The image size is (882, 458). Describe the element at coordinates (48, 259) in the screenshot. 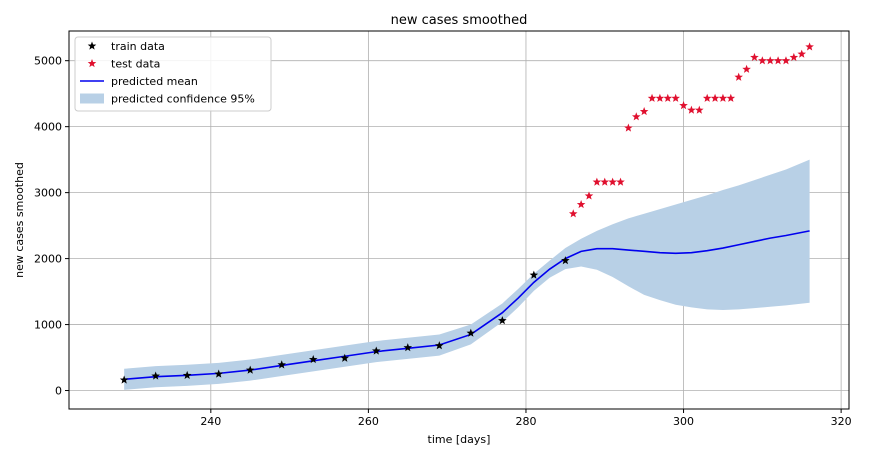

I see `y-tick-label: 2000` at that location.